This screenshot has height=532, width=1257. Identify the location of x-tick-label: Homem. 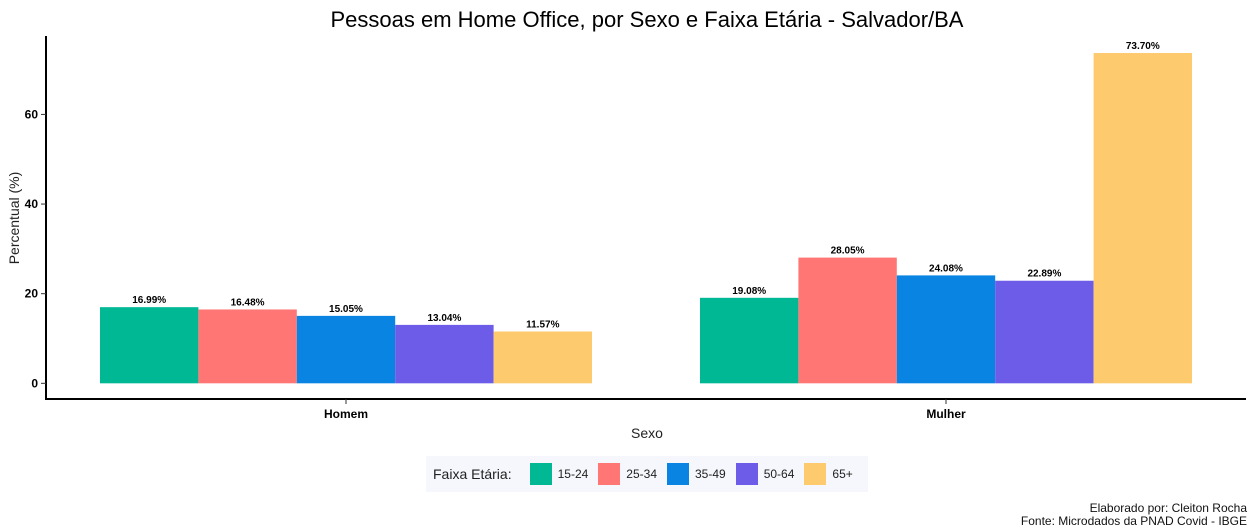
(346, 414).